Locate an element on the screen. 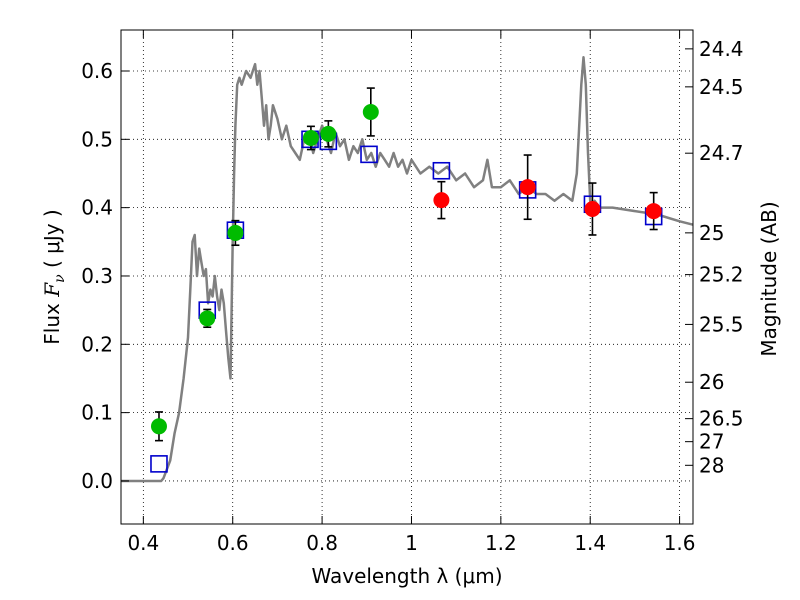 The height and width of the screenshot is (600, 800). y-tick-label: 0.0 is located at coordinates (97, 481).